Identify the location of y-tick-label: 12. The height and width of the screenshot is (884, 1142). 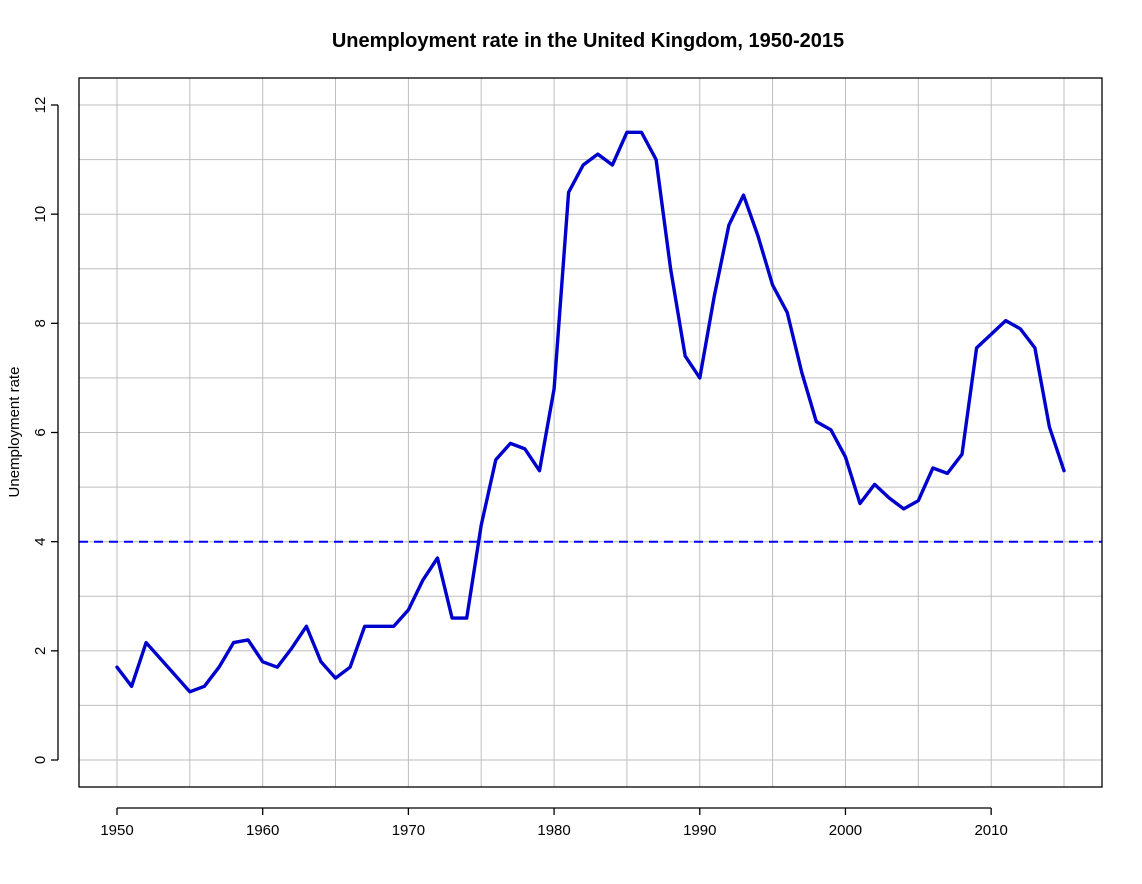
(40, 105).